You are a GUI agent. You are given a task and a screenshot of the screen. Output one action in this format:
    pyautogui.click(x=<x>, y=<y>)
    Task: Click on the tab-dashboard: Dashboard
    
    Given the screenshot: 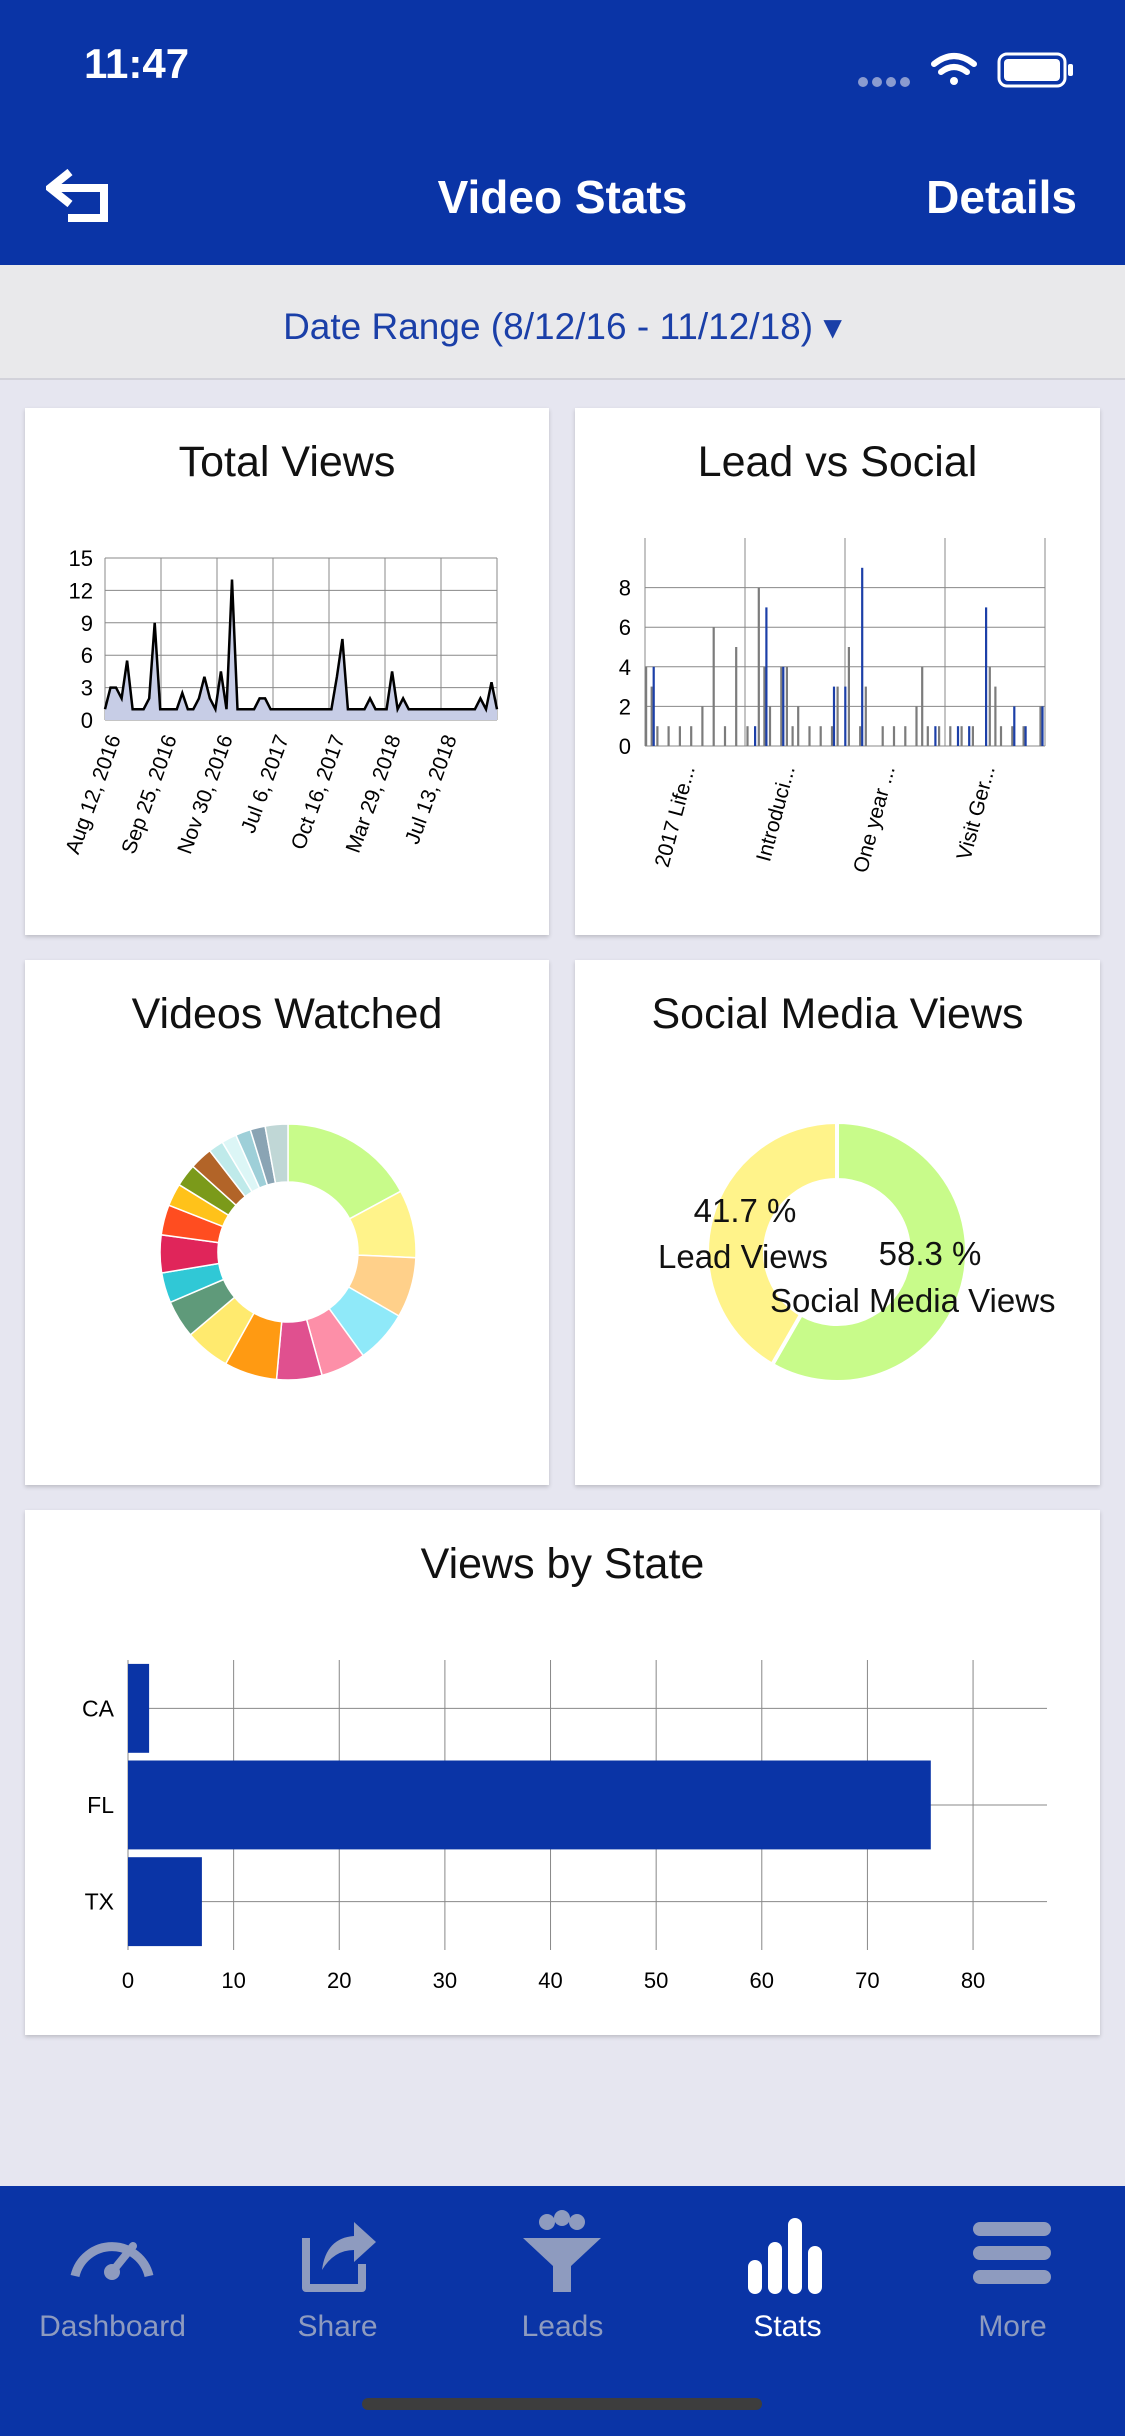 What is the action you would take?
    pyautogui.click(x=112, y=2276)
    